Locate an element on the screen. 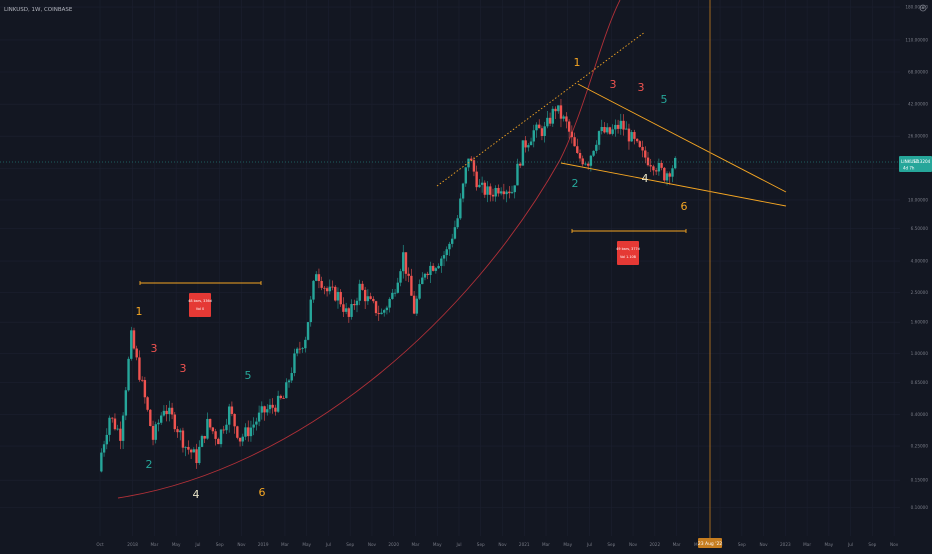 Image resolution: width=932 pixels, height=554 pixels. price-badge-countdown: 4d 7h is located at coordinates (909, 168).